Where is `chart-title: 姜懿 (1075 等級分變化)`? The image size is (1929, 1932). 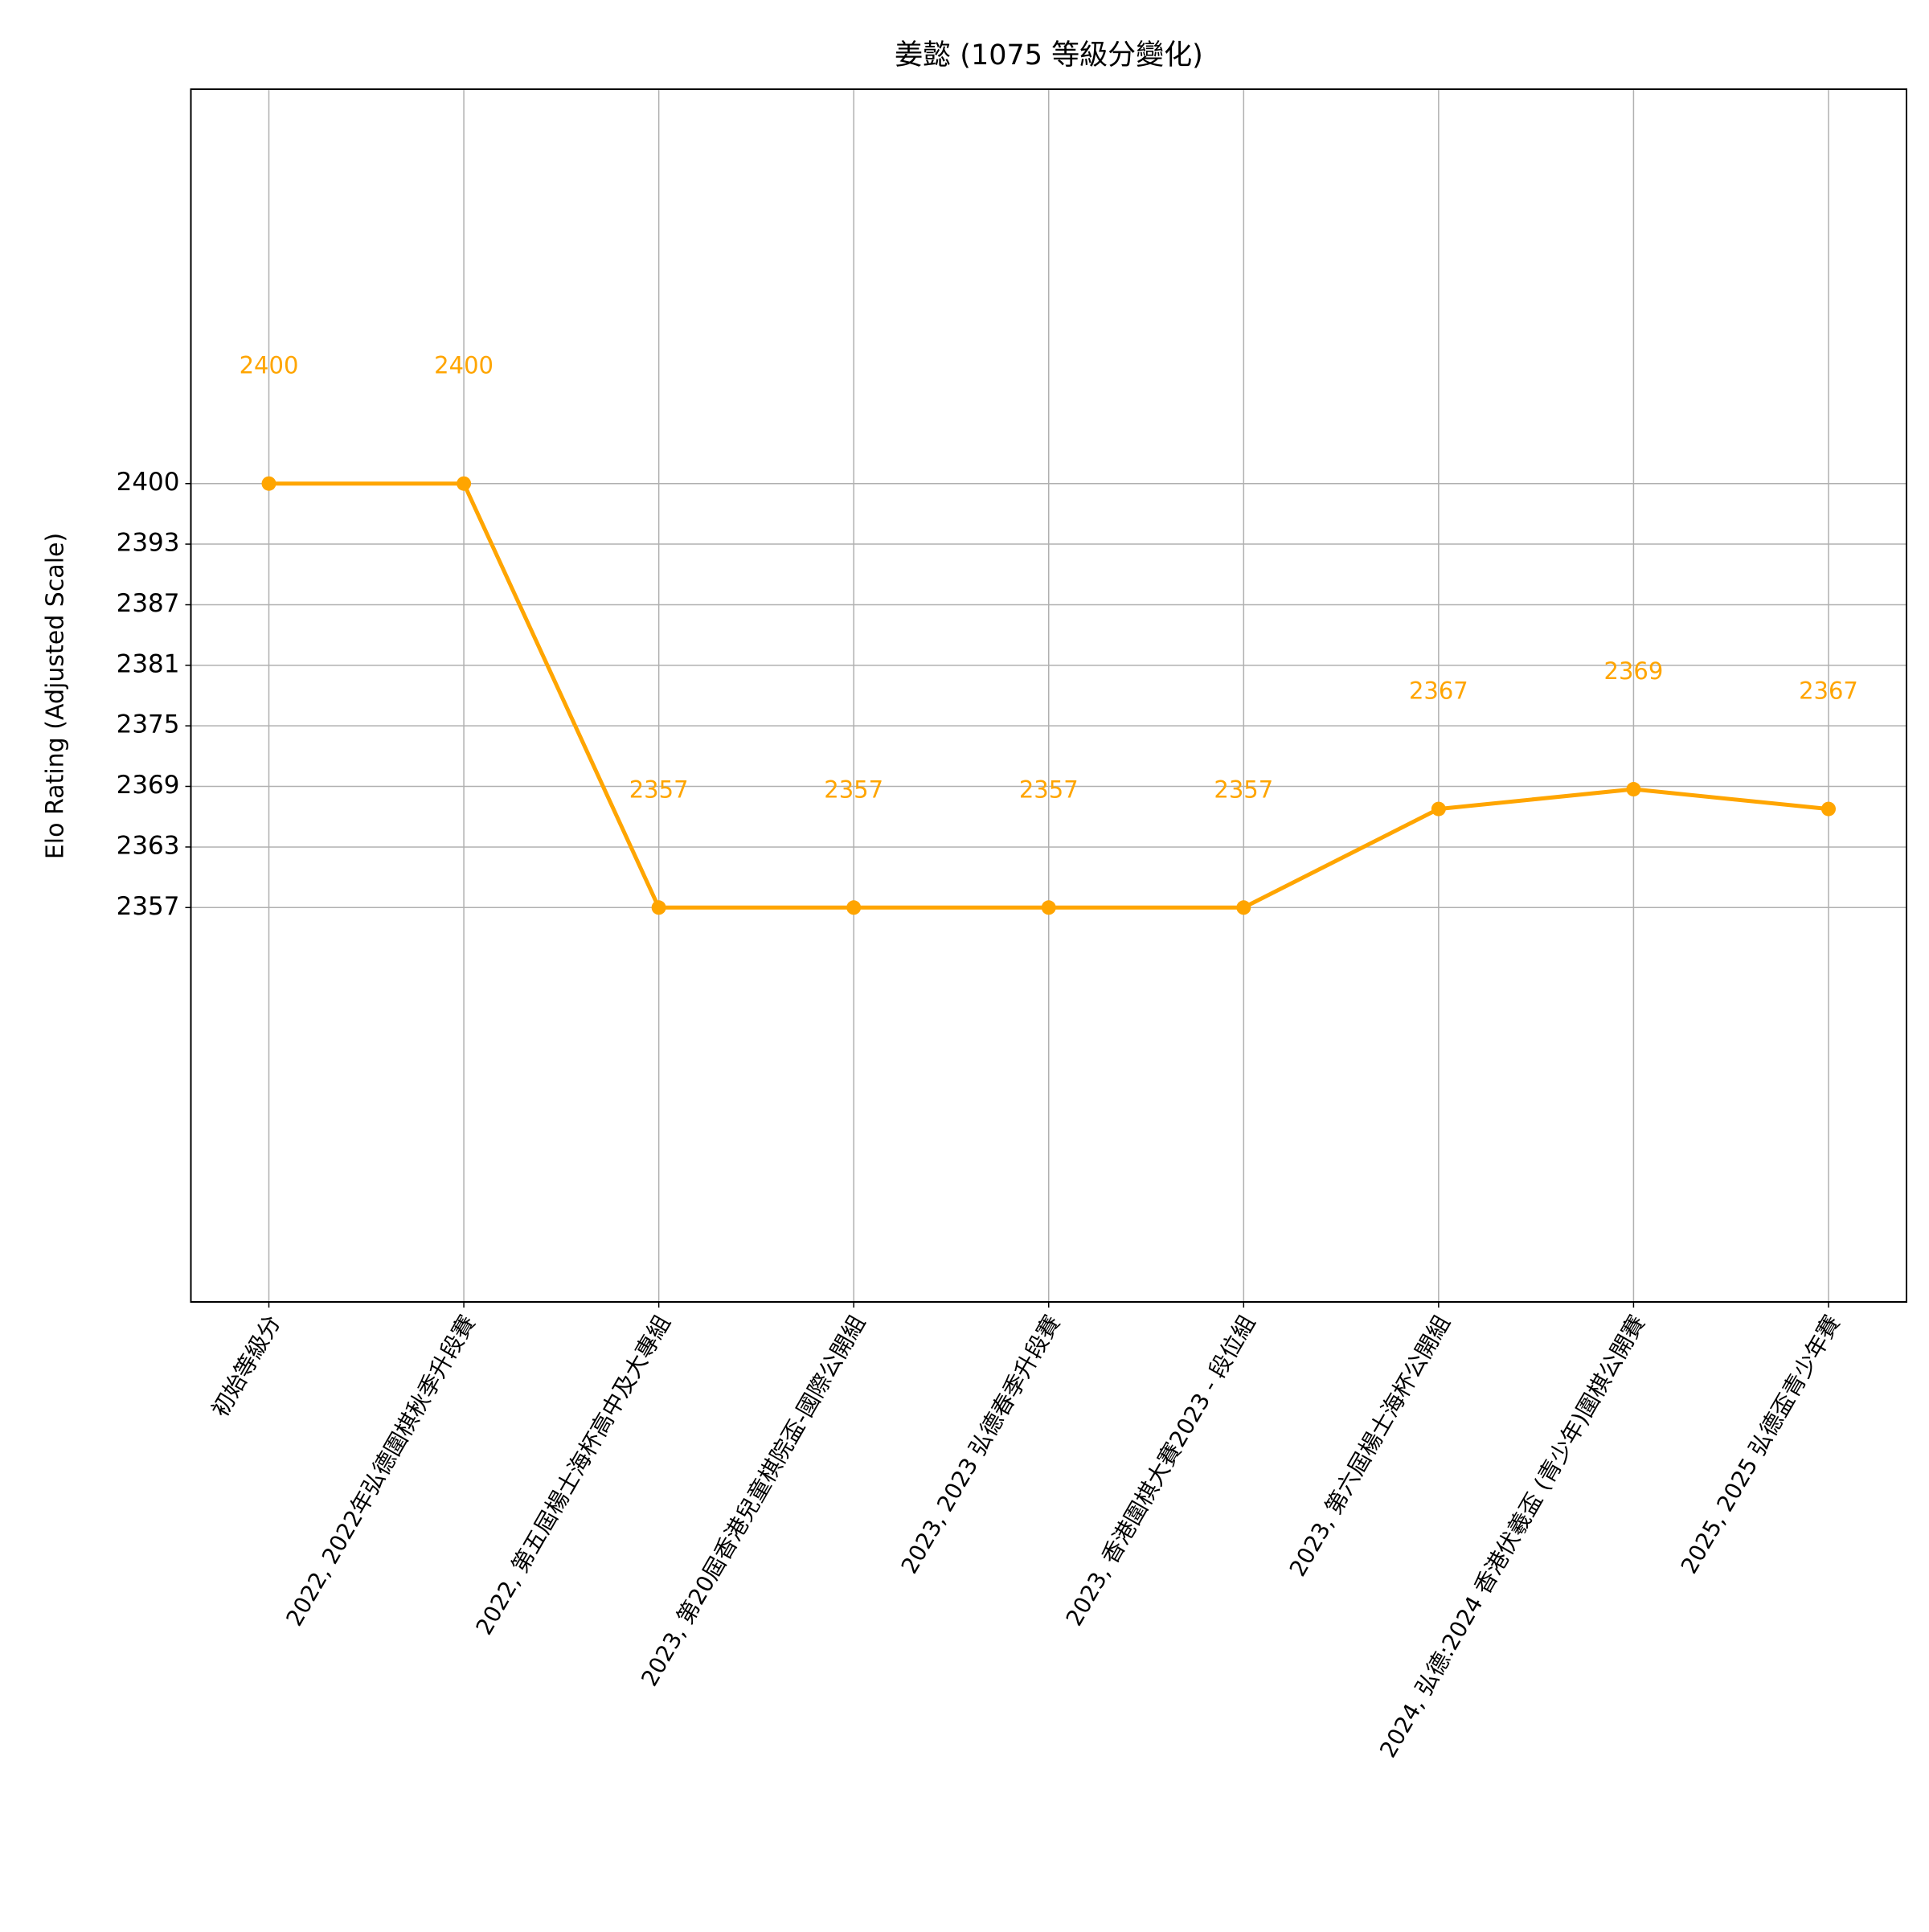
chart-title: 姜懿 (1075 等級分變化) is located at coordinates (1049, 55).